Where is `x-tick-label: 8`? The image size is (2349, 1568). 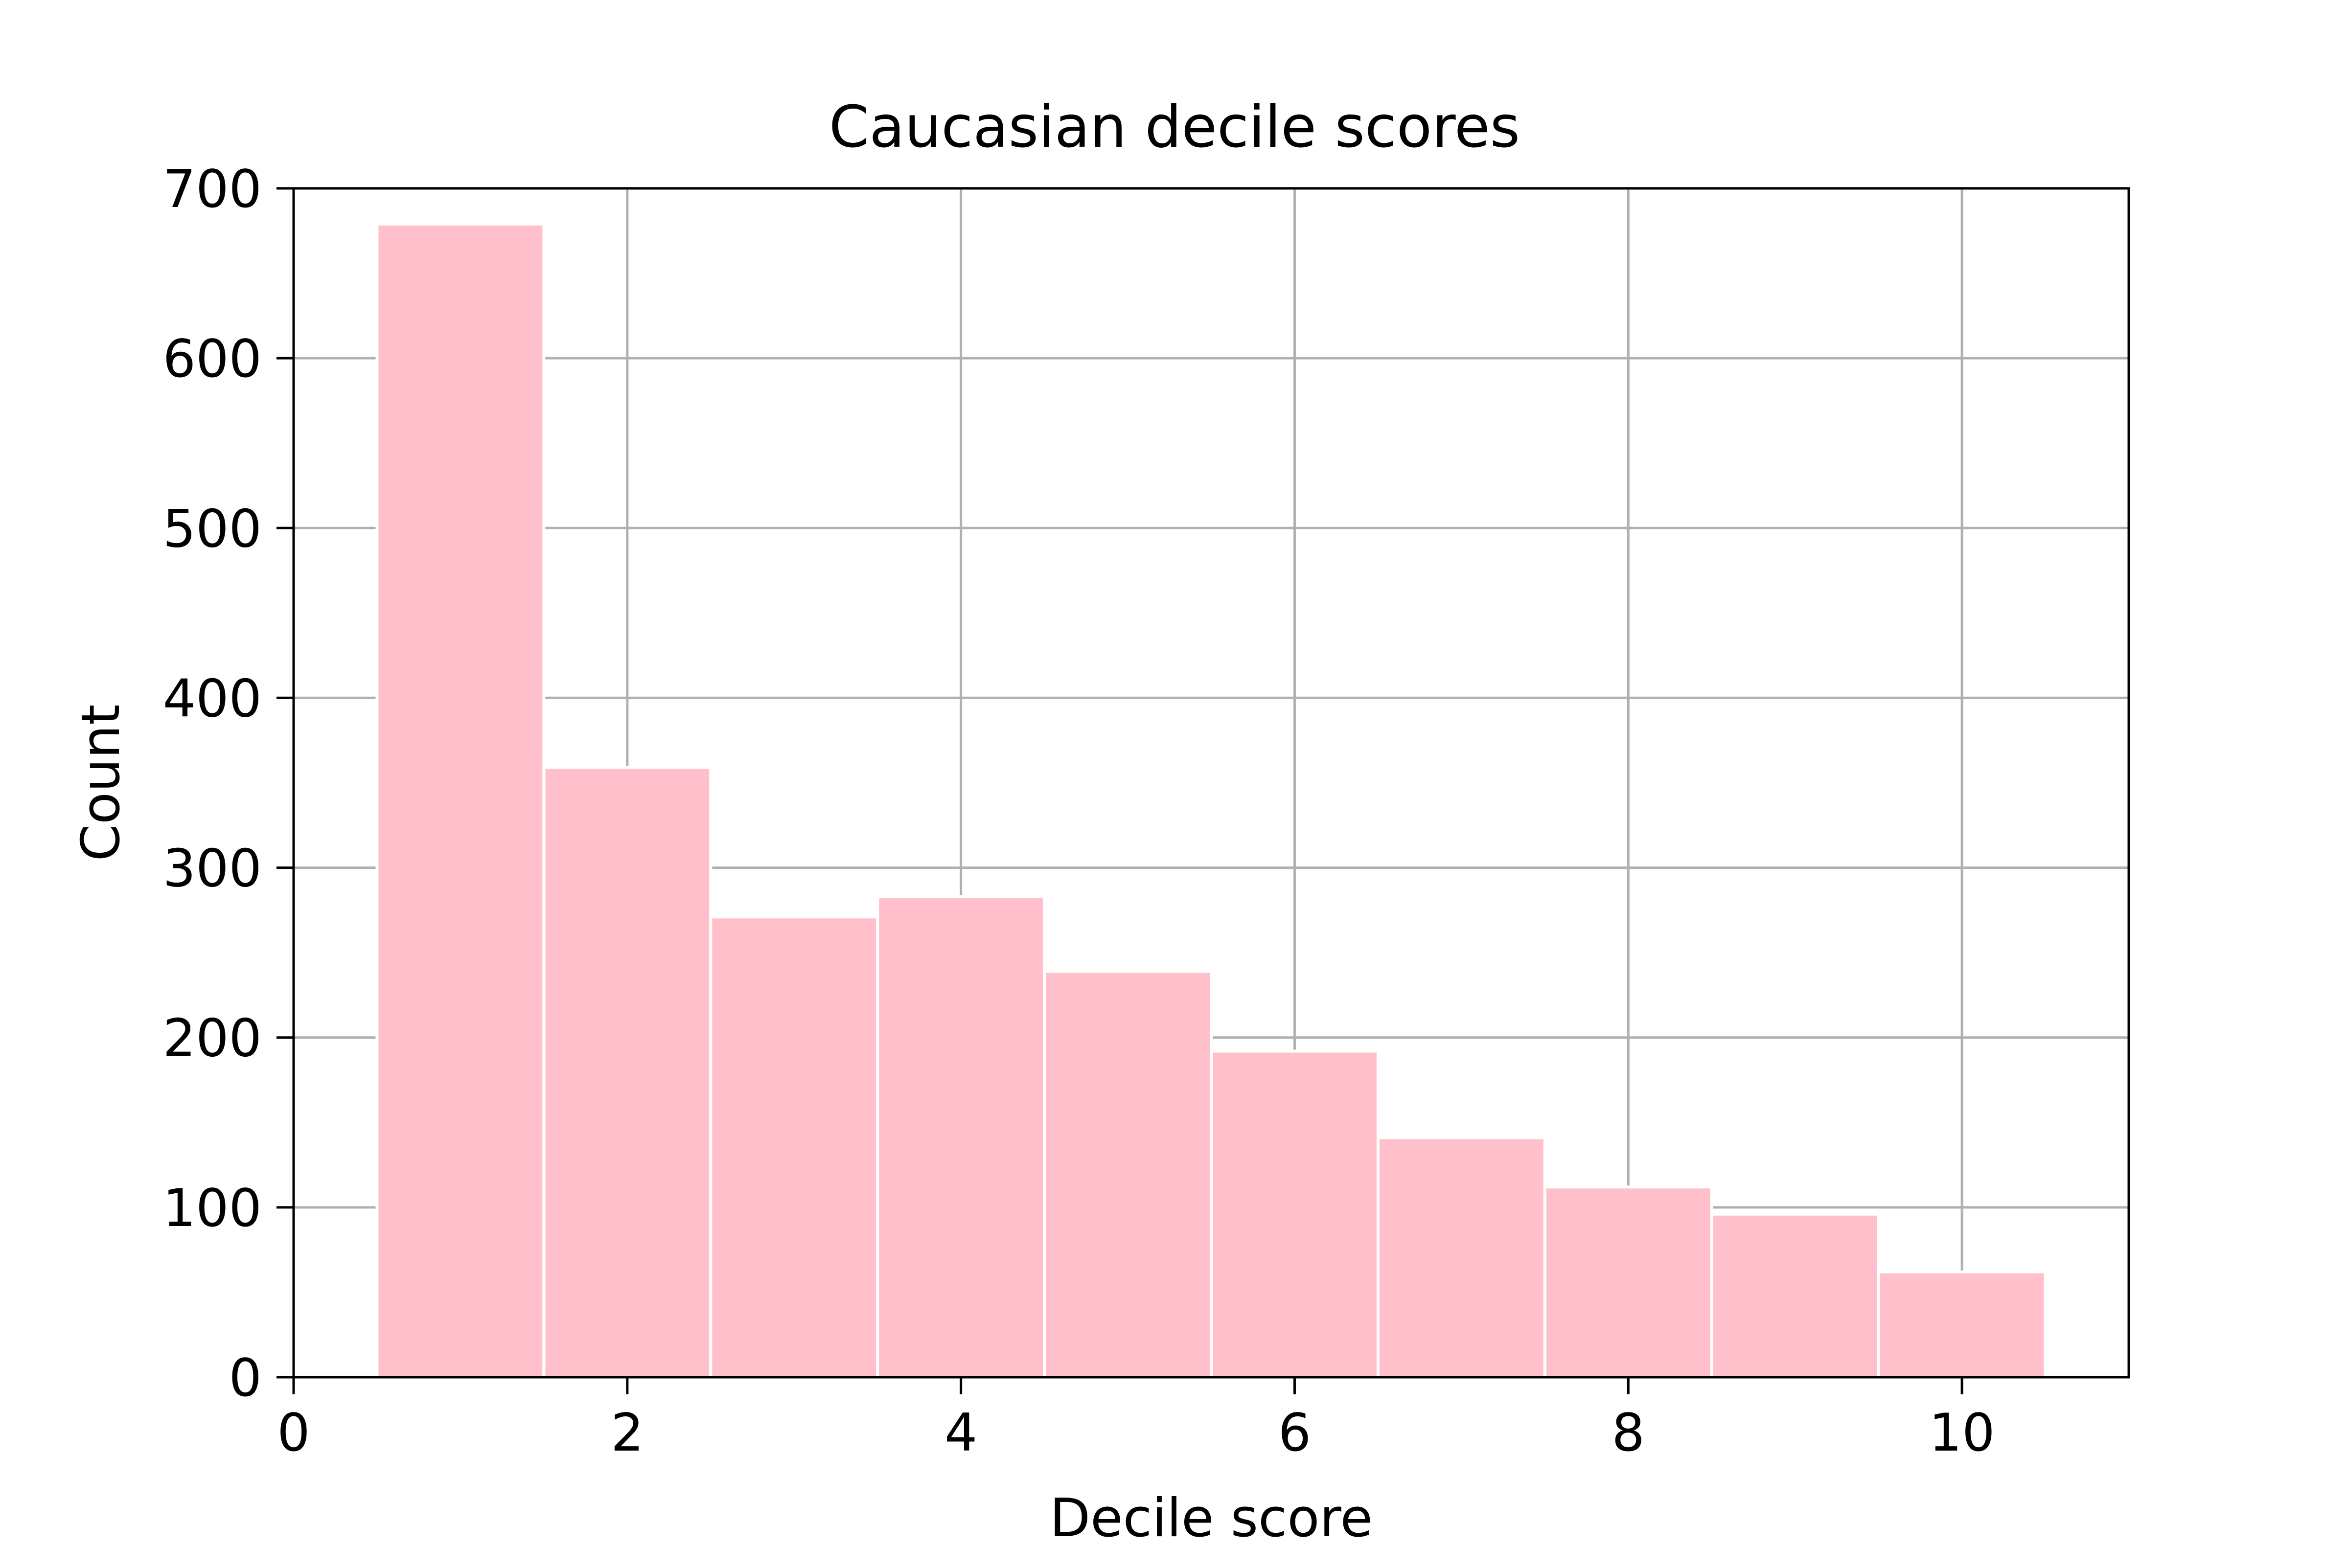 x-tick-label: 8 is located at coordinates (1629, 1433).